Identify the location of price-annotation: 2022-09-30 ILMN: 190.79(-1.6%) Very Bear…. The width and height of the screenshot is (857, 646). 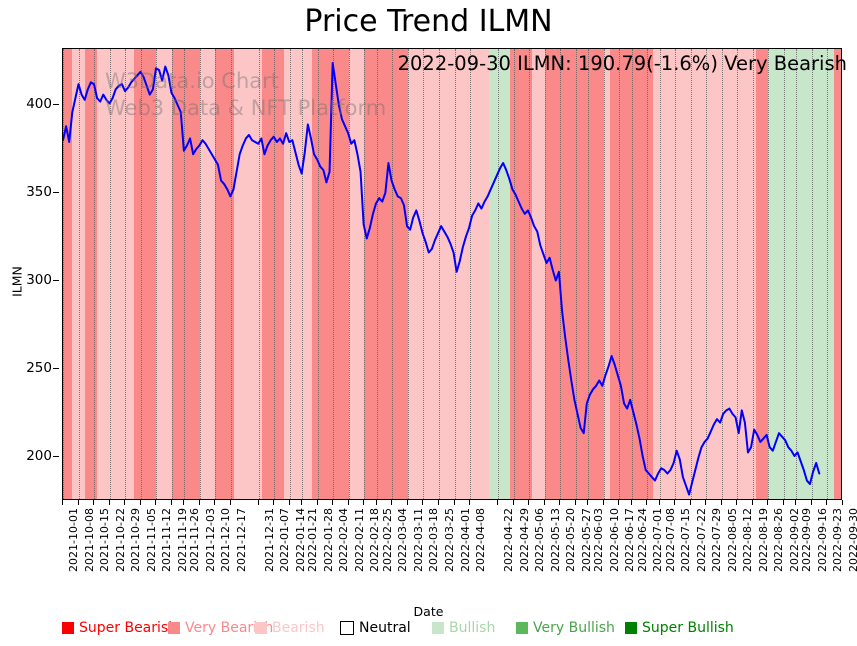
(622, 63).